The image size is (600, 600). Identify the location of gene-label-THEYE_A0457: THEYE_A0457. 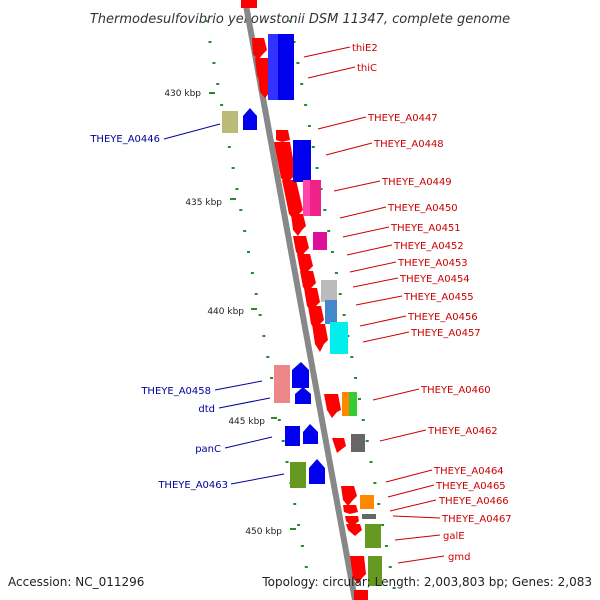
(445, 333).